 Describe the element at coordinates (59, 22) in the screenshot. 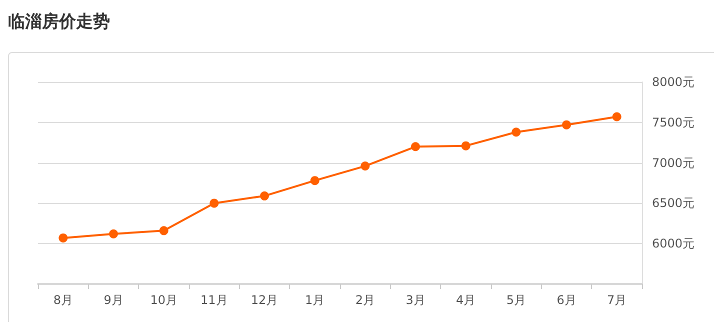

I see `chart-title: 临淄房价走势` at that location.